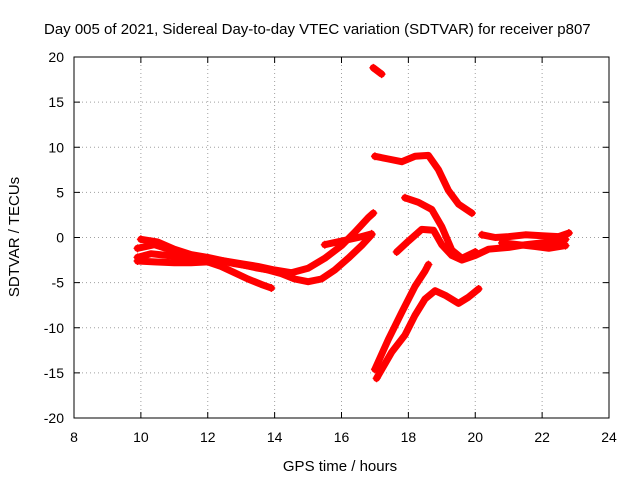 The image size is (640, 480). What do you see at coordinates (74, 437) in the screenshot?
I see `x-tick-label: 8` at bounding box center [74, 437].